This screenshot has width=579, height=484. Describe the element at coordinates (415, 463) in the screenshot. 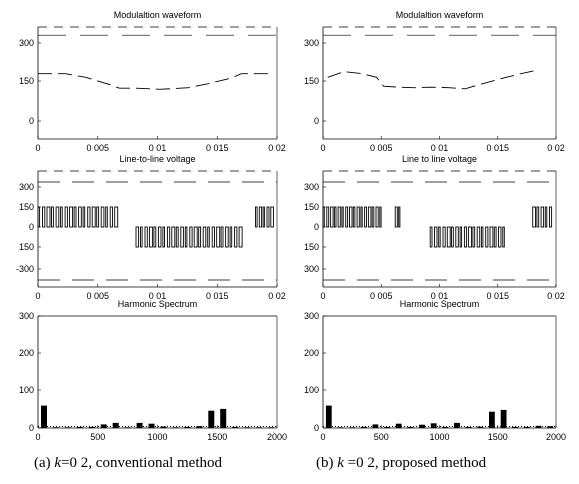

I see `caption-right-text: =0 2, proposed method` at that location.